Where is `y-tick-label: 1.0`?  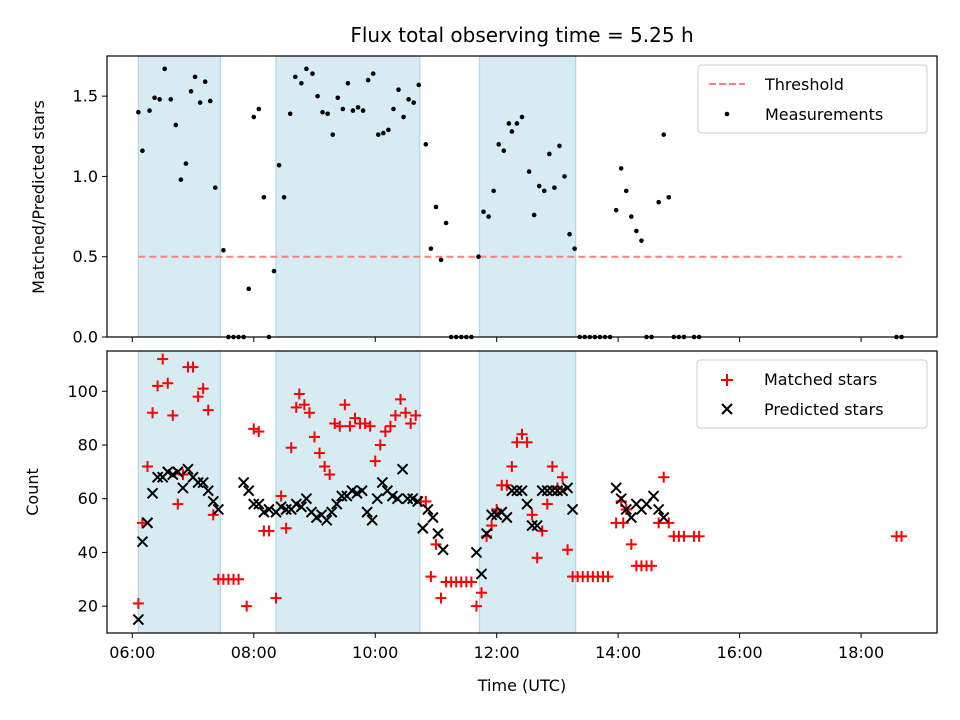 y-tick-label: 1.0 is located at coordinates (85, 176).